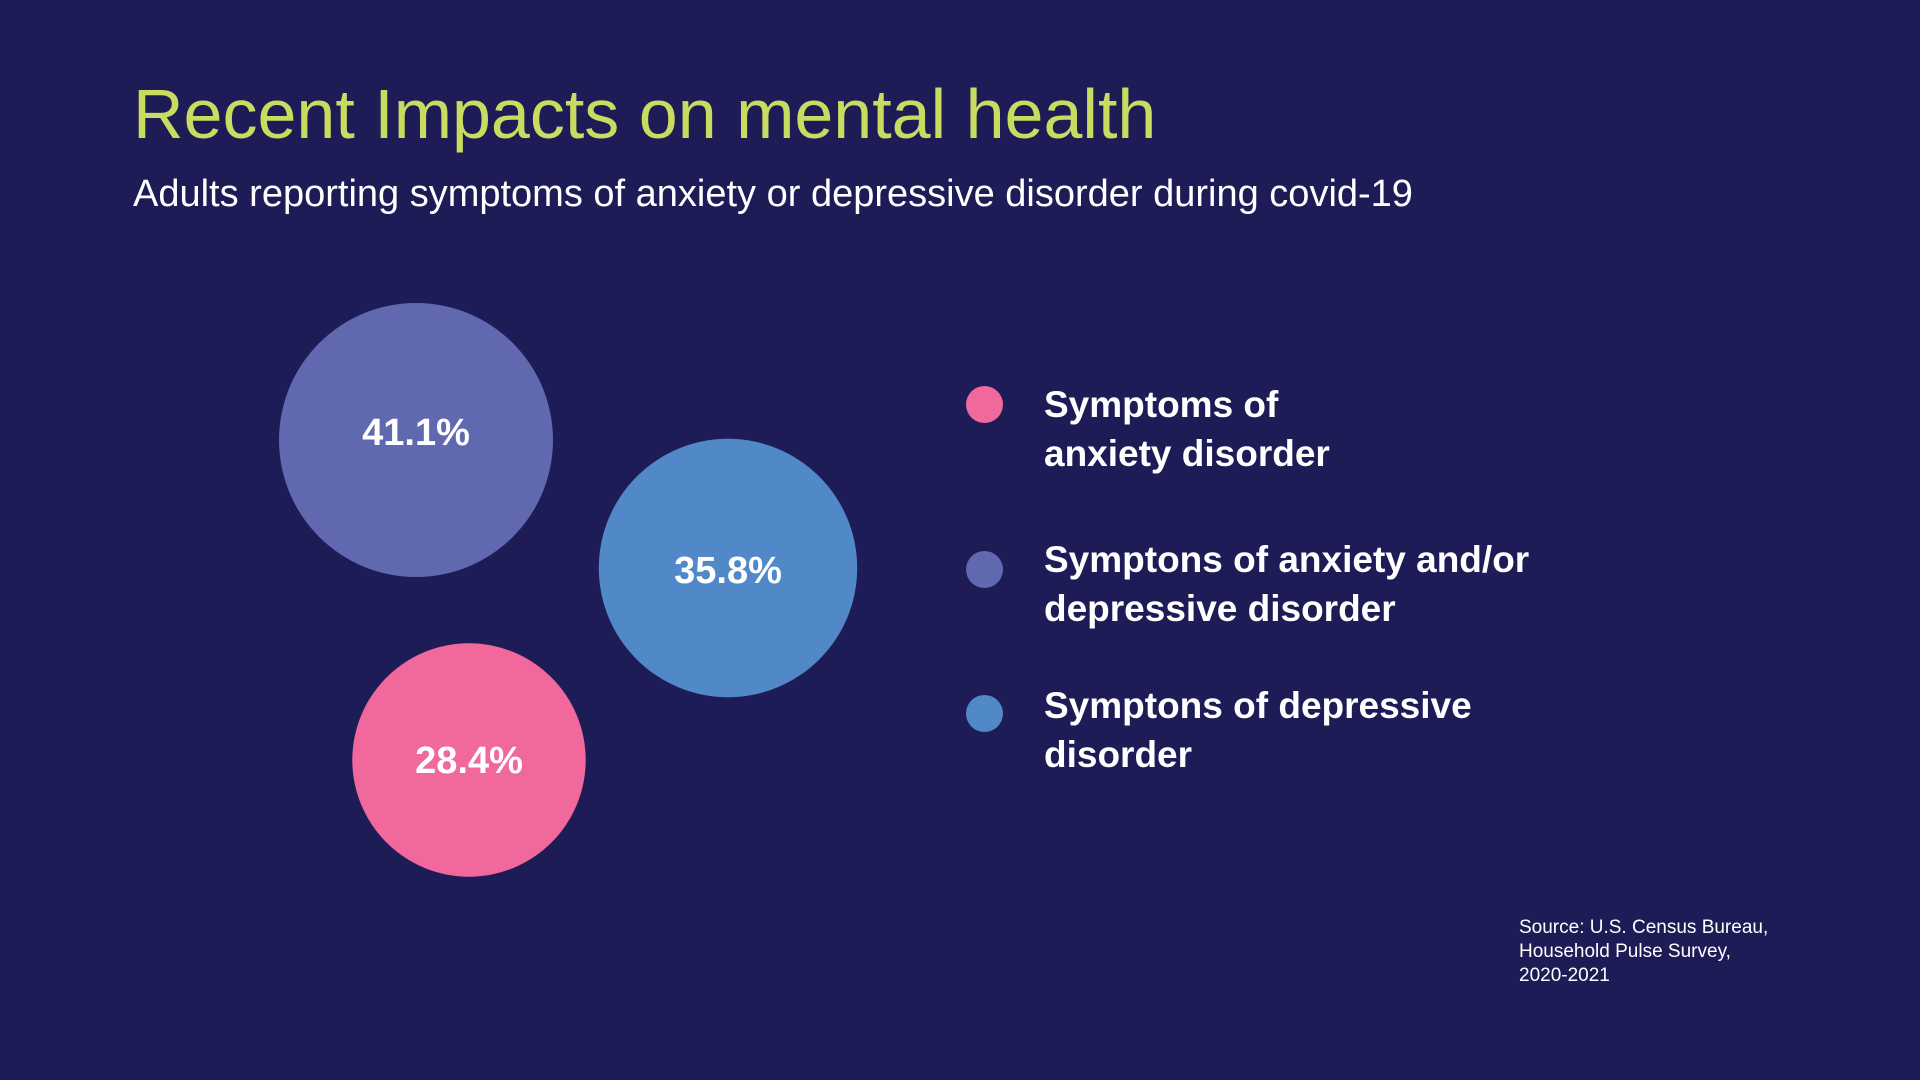  Describe the element at coordinates (984, 404) in the screenshot. I see `legend-swatch-anxiety` at that location.